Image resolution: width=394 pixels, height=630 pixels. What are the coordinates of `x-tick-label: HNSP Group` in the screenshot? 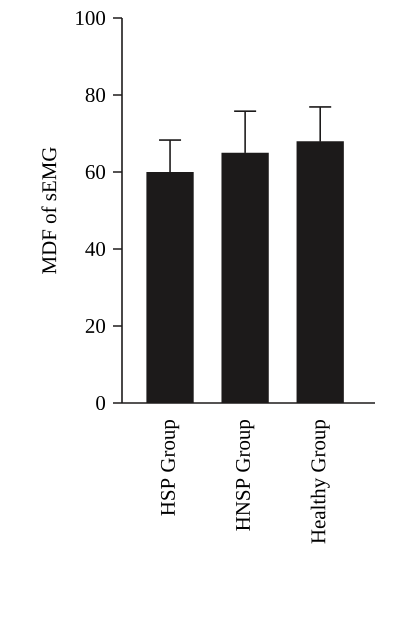 It's located at (245, 475).